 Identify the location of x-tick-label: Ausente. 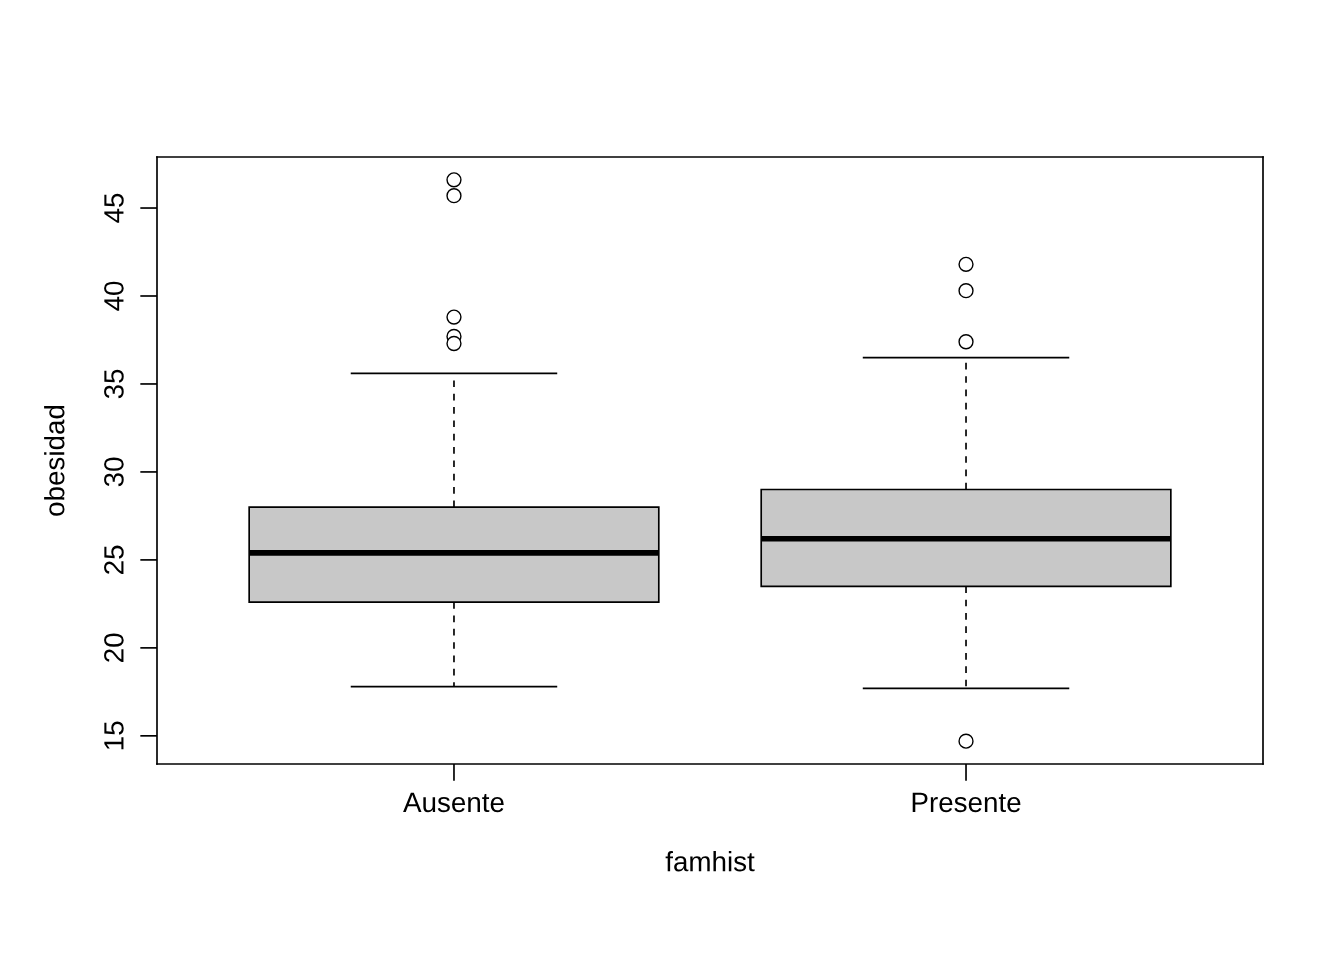
(453, 802).